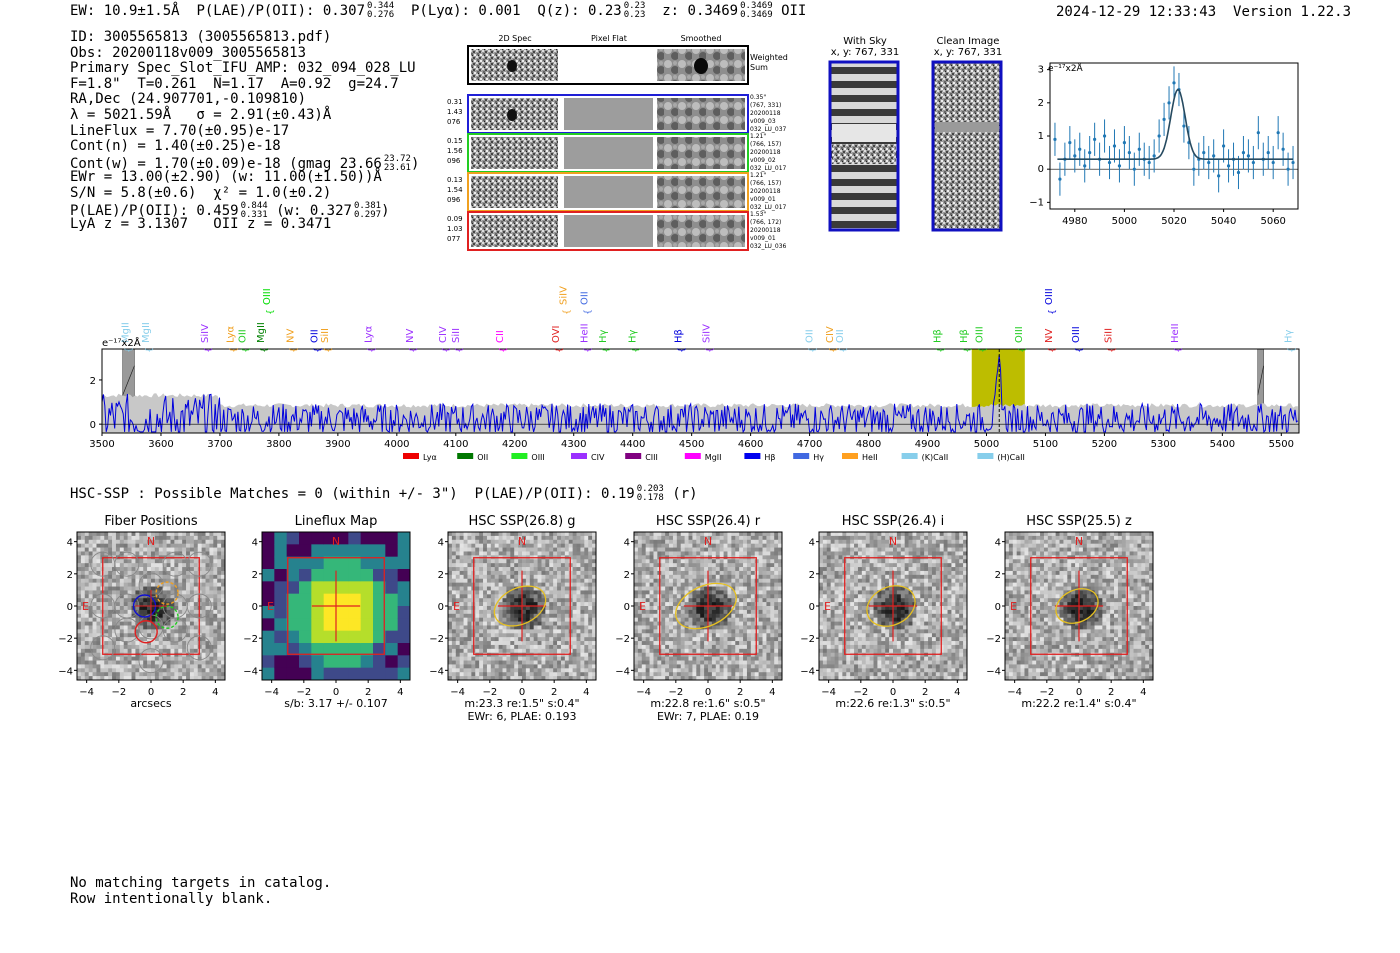  What do you see at coordinates (967, 146) in the screenshot?
I see `clean-image` at bounding box center [967, 146].